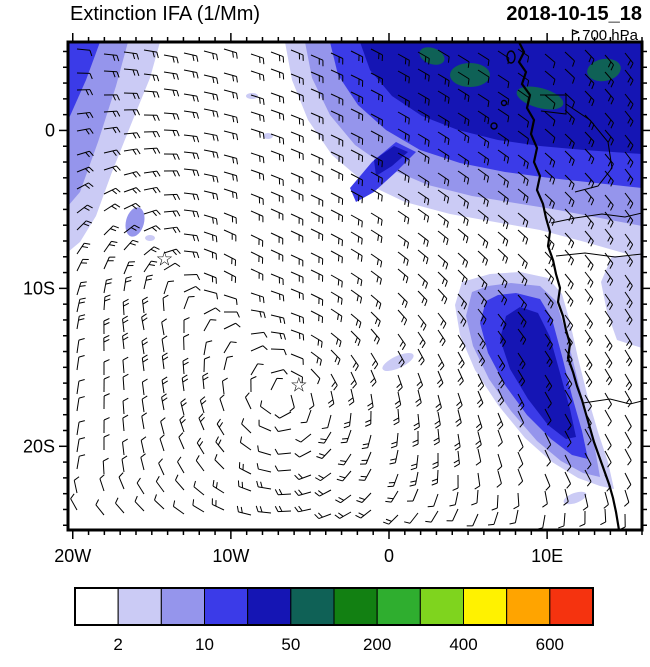  I want to click on colorbar-tick-label: 200, so click(377, 644).